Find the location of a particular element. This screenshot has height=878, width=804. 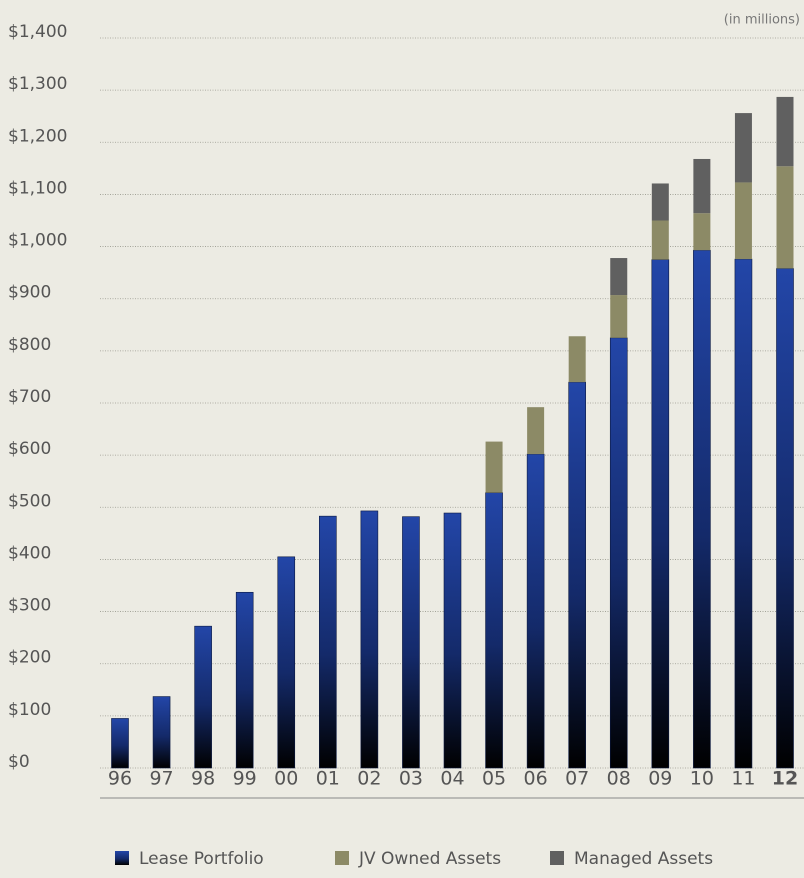

y-tick-label: $1,100 is located at coordinates (37, 188).